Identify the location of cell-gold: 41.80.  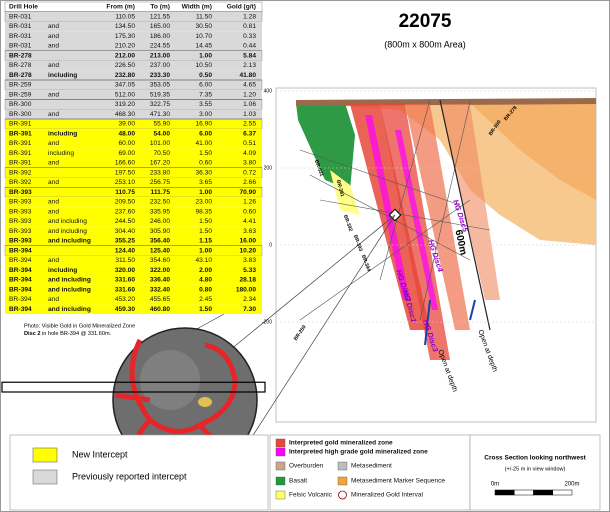
(247, 75).